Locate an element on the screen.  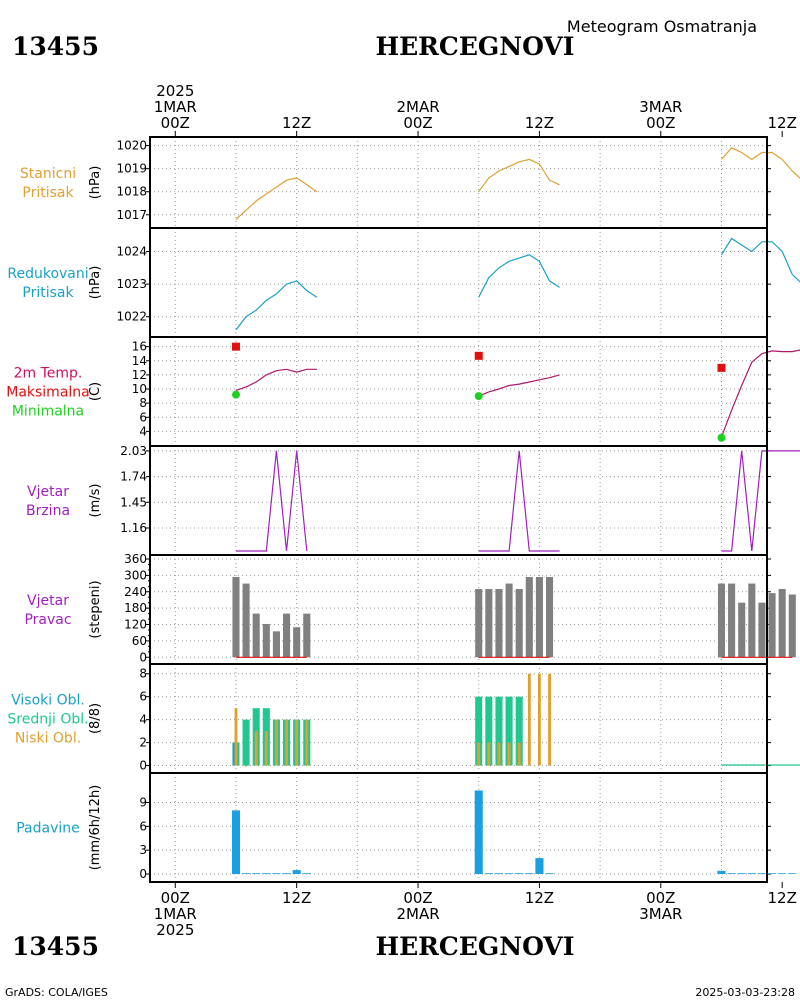
x-tick-label-bottom: 1MAR is located at coordinates (175, 914).